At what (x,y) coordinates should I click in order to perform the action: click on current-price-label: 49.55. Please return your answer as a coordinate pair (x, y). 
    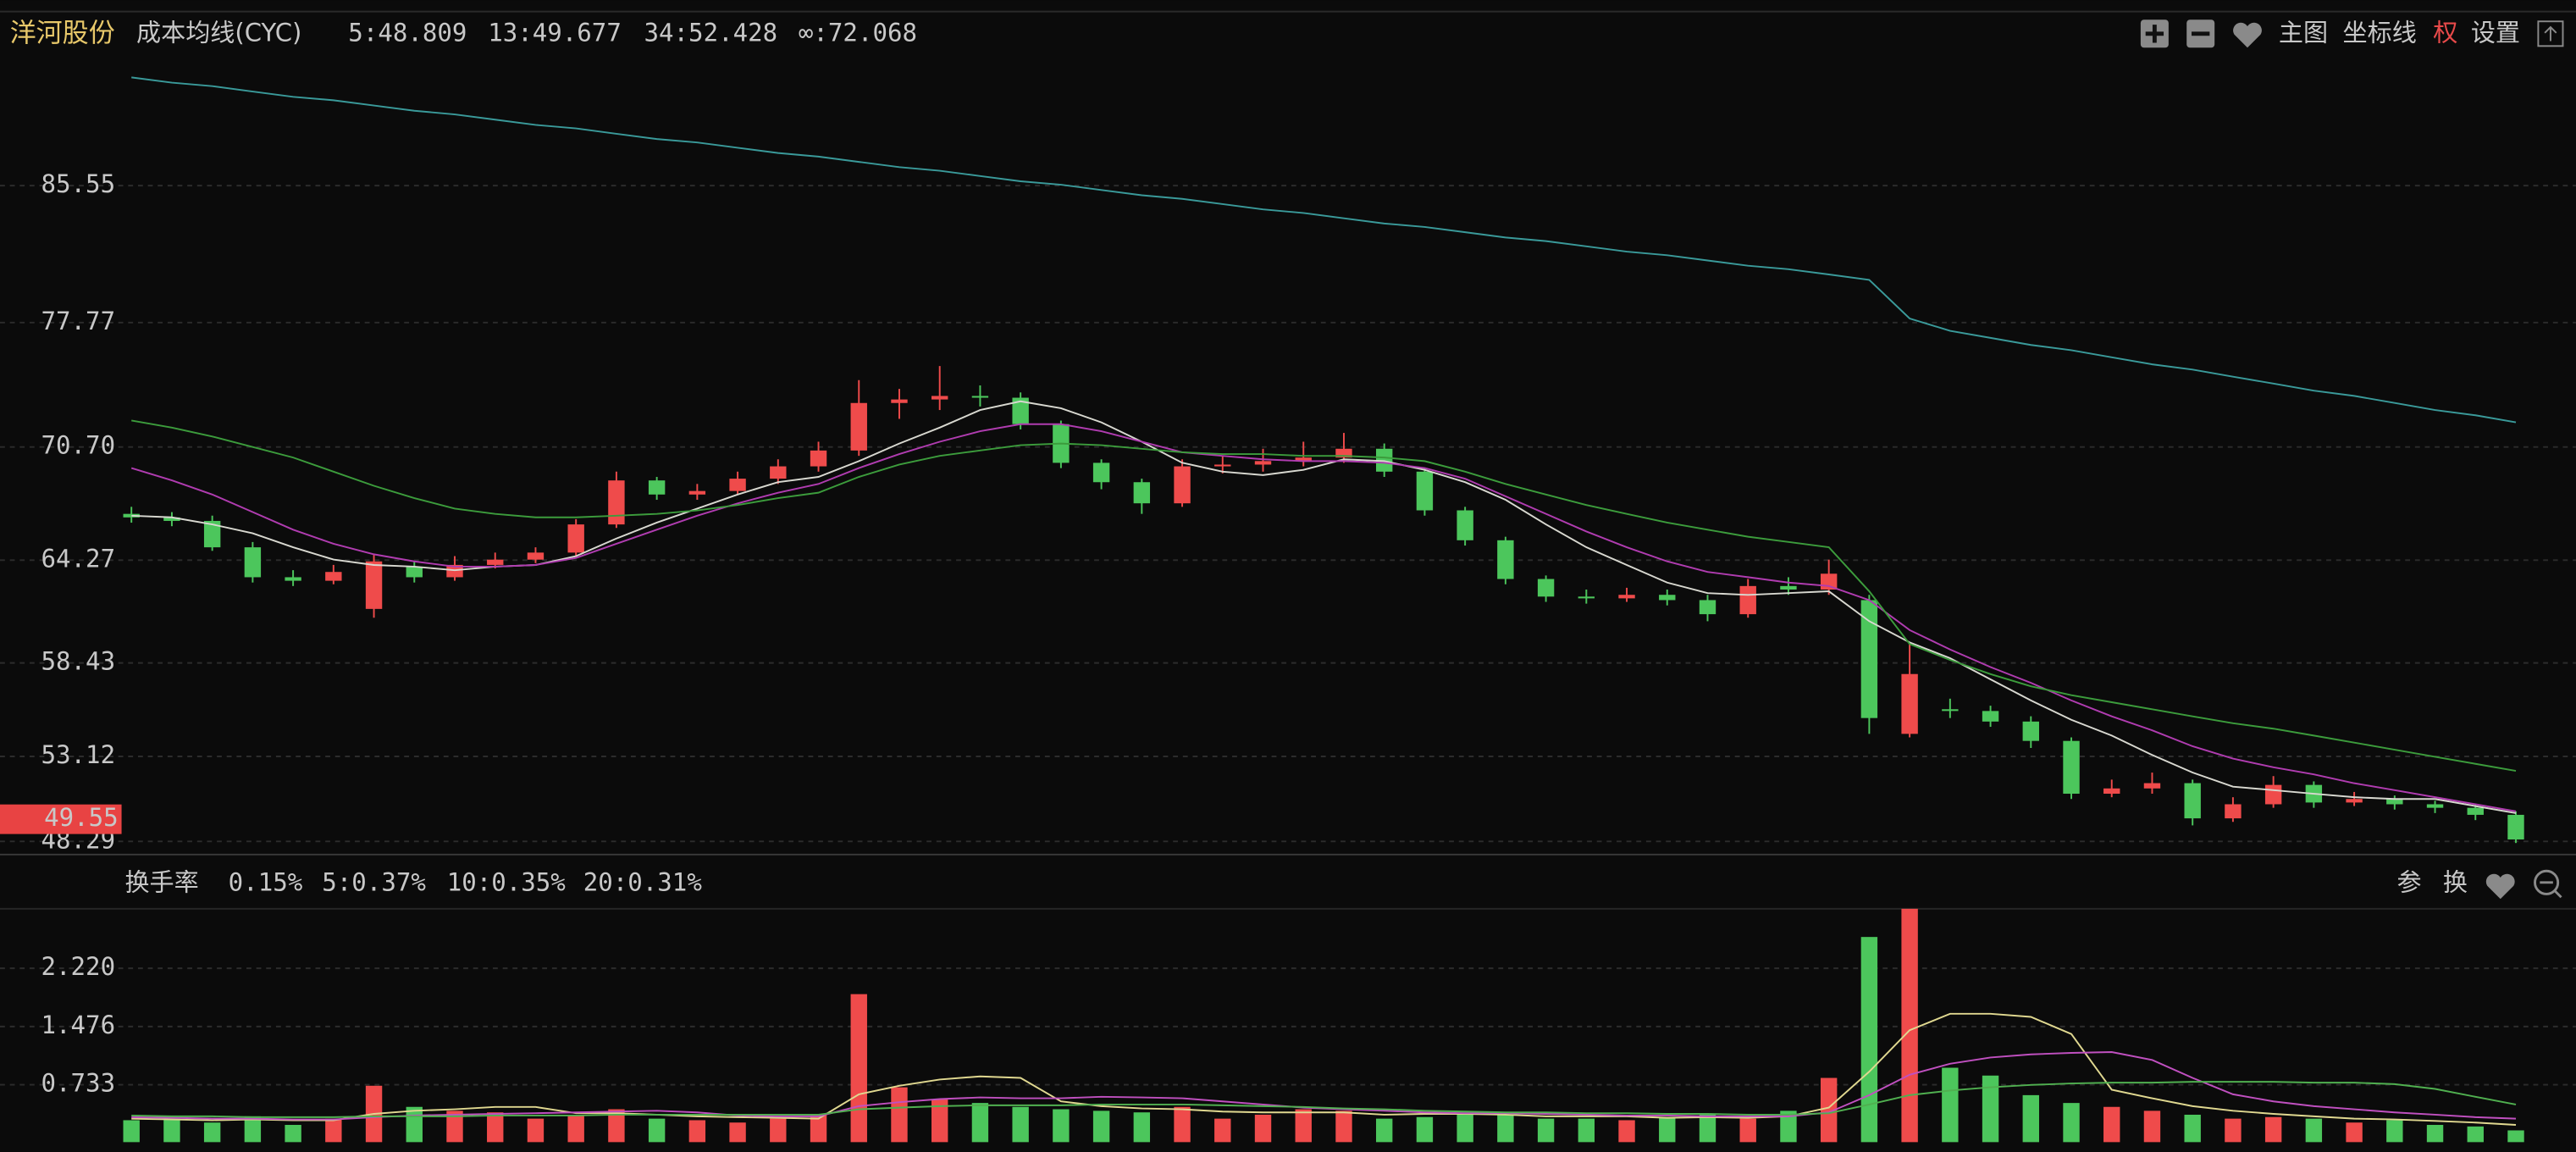
    Looking at the image, I should click on (81, 817).